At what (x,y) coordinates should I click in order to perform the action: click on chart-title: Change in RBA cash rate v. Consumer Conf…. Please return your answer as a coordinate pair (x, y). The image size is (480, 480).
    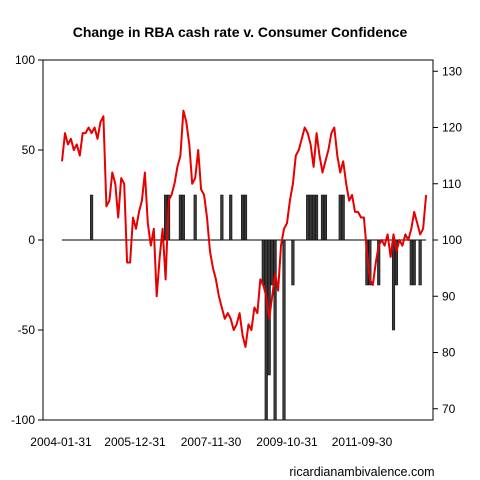
    Looking at the image, I should click on (240, 32).